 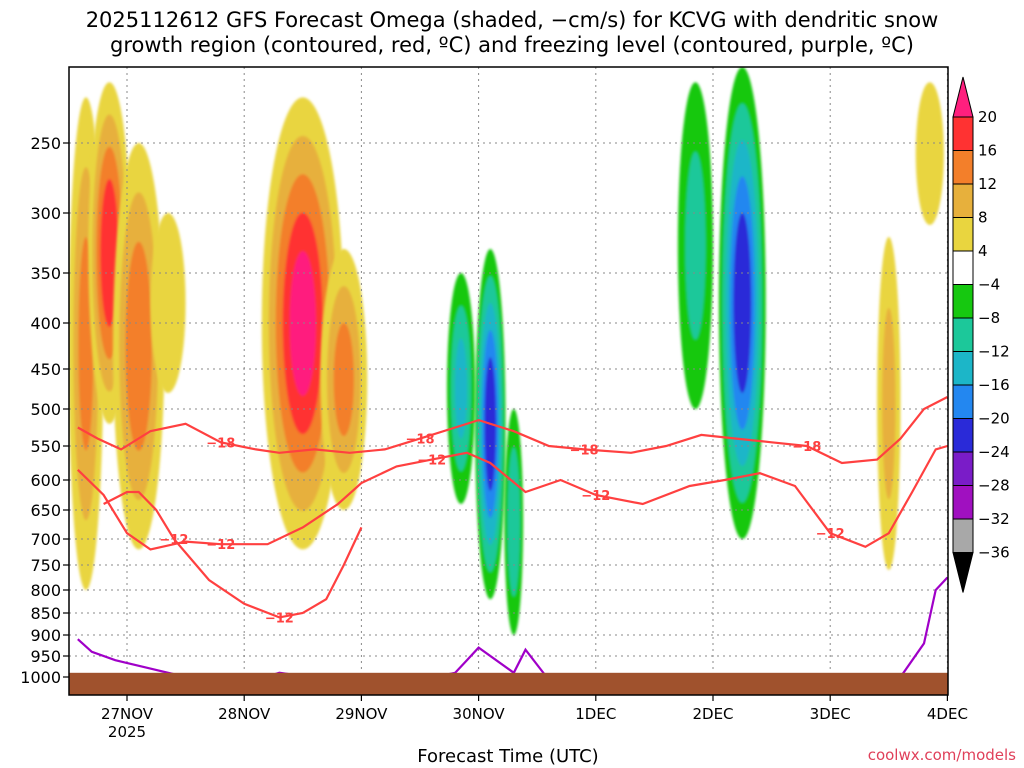 I want to click on y-tick-label: 650, so click(x=45, y=510).